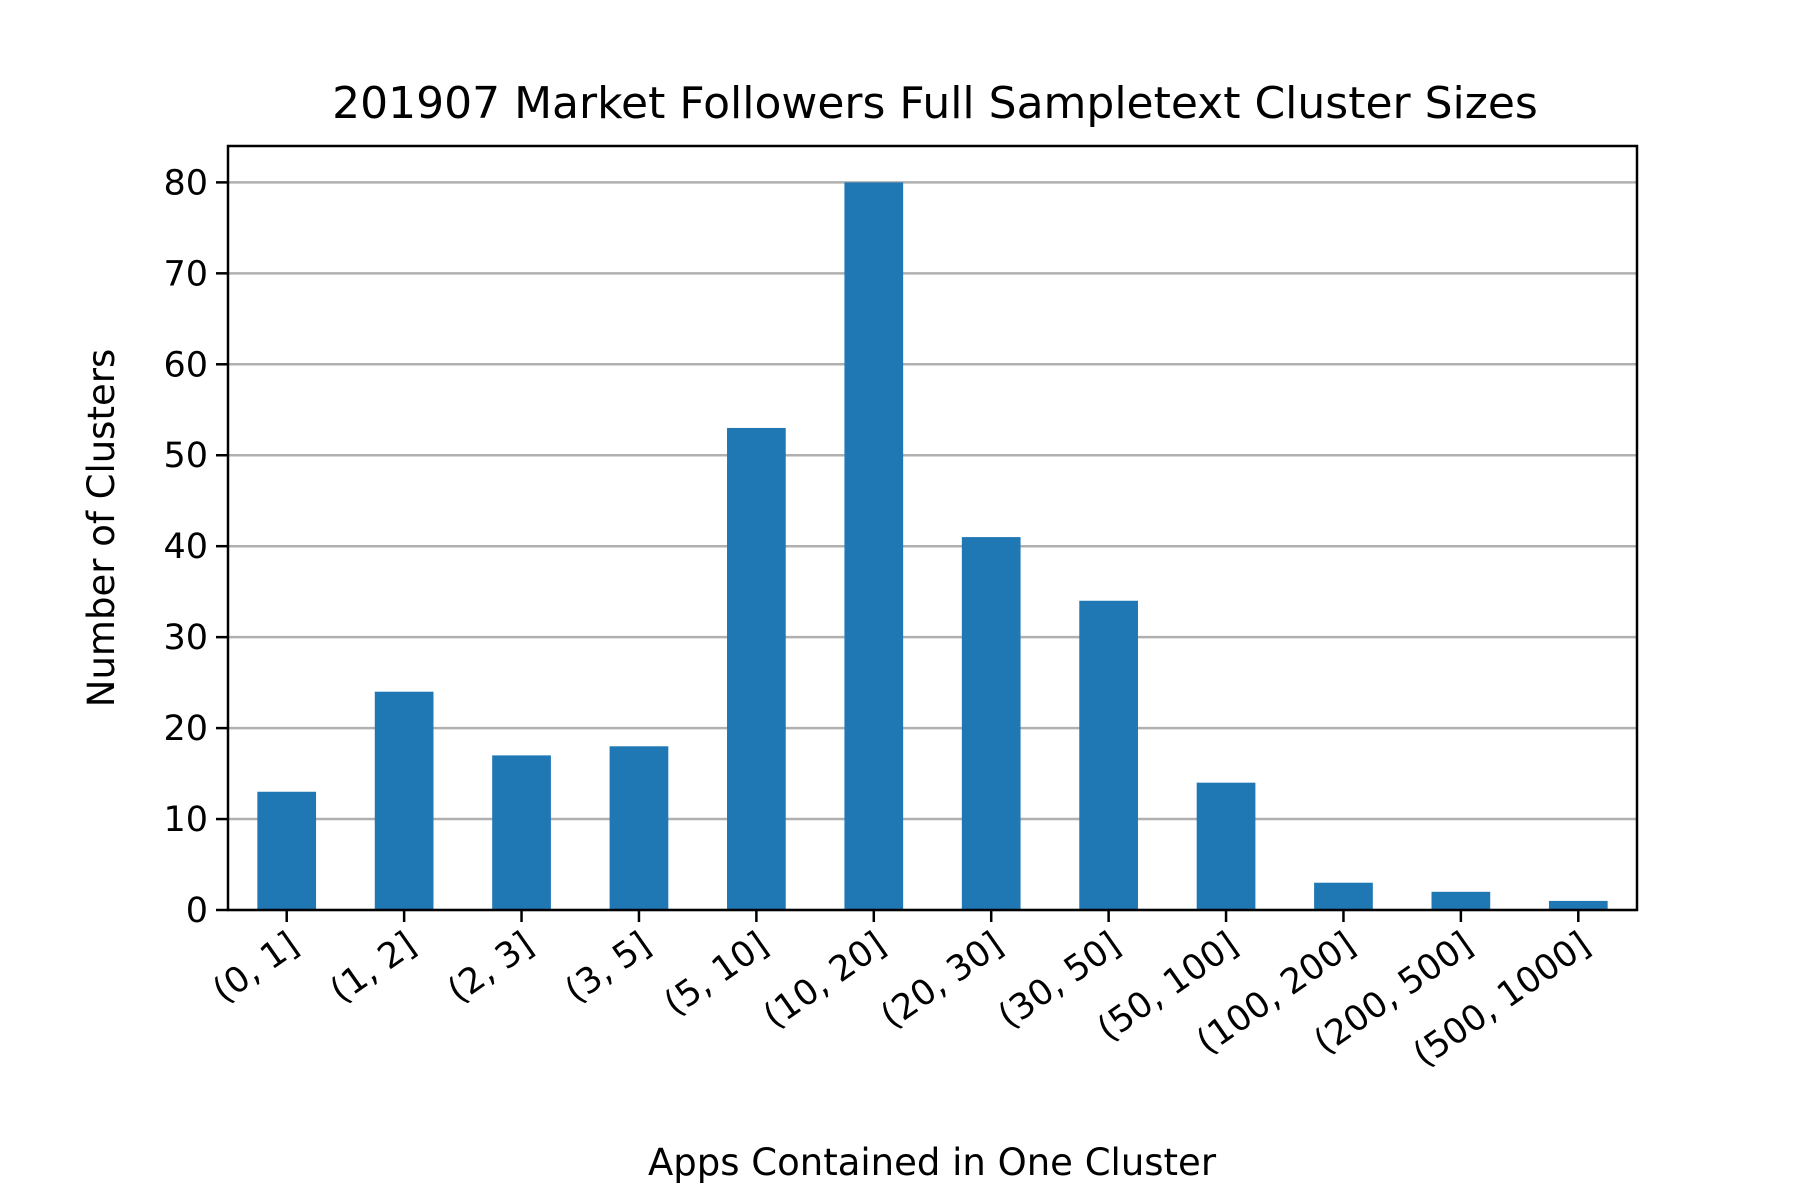 Image resolution: width=1800 pixels, height=1200 pixels. Describe the element at coordinates (101, 528) in the screenshot. I see `y-axis-label: Number of Clusters` at that location.